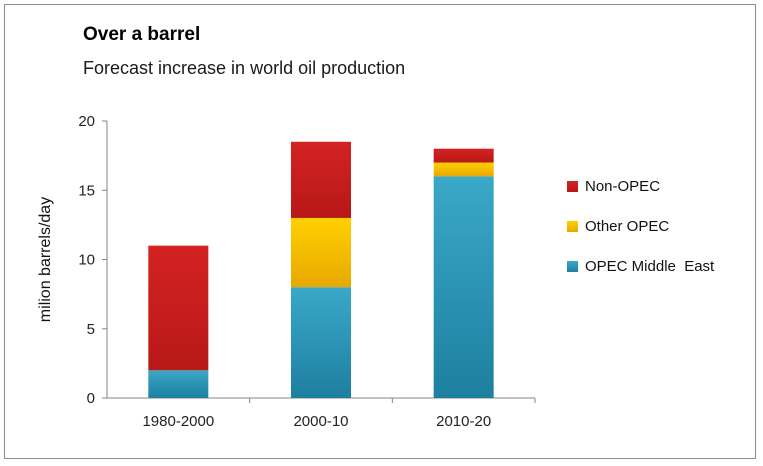 The width and height of the screenshot is (763, 466). I want to click on y-tick-label-20: 20, so click(86, 121).